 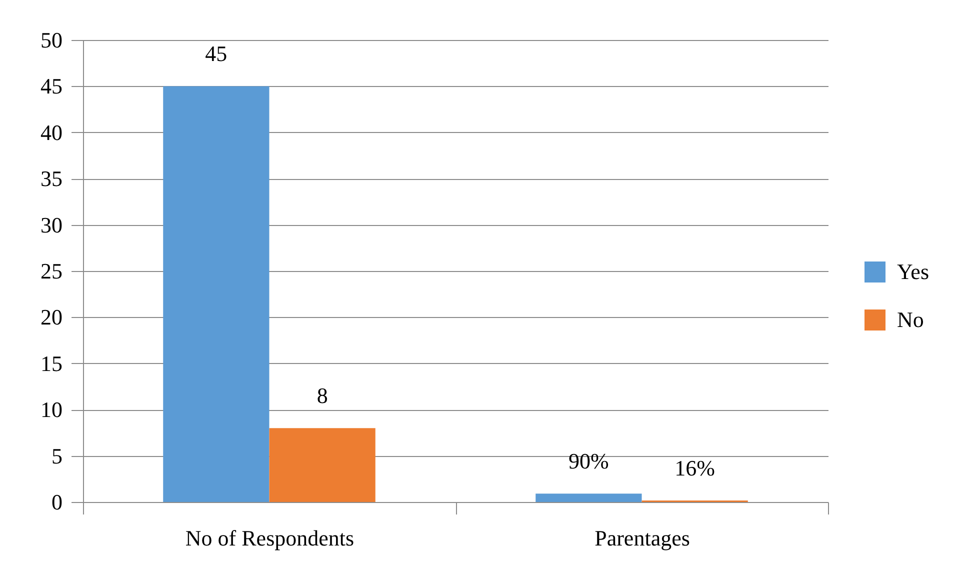 What do you see at coordinates (910, 319) in the screenshot?
I see `legend-label: No` at bounding box center [910, 319].